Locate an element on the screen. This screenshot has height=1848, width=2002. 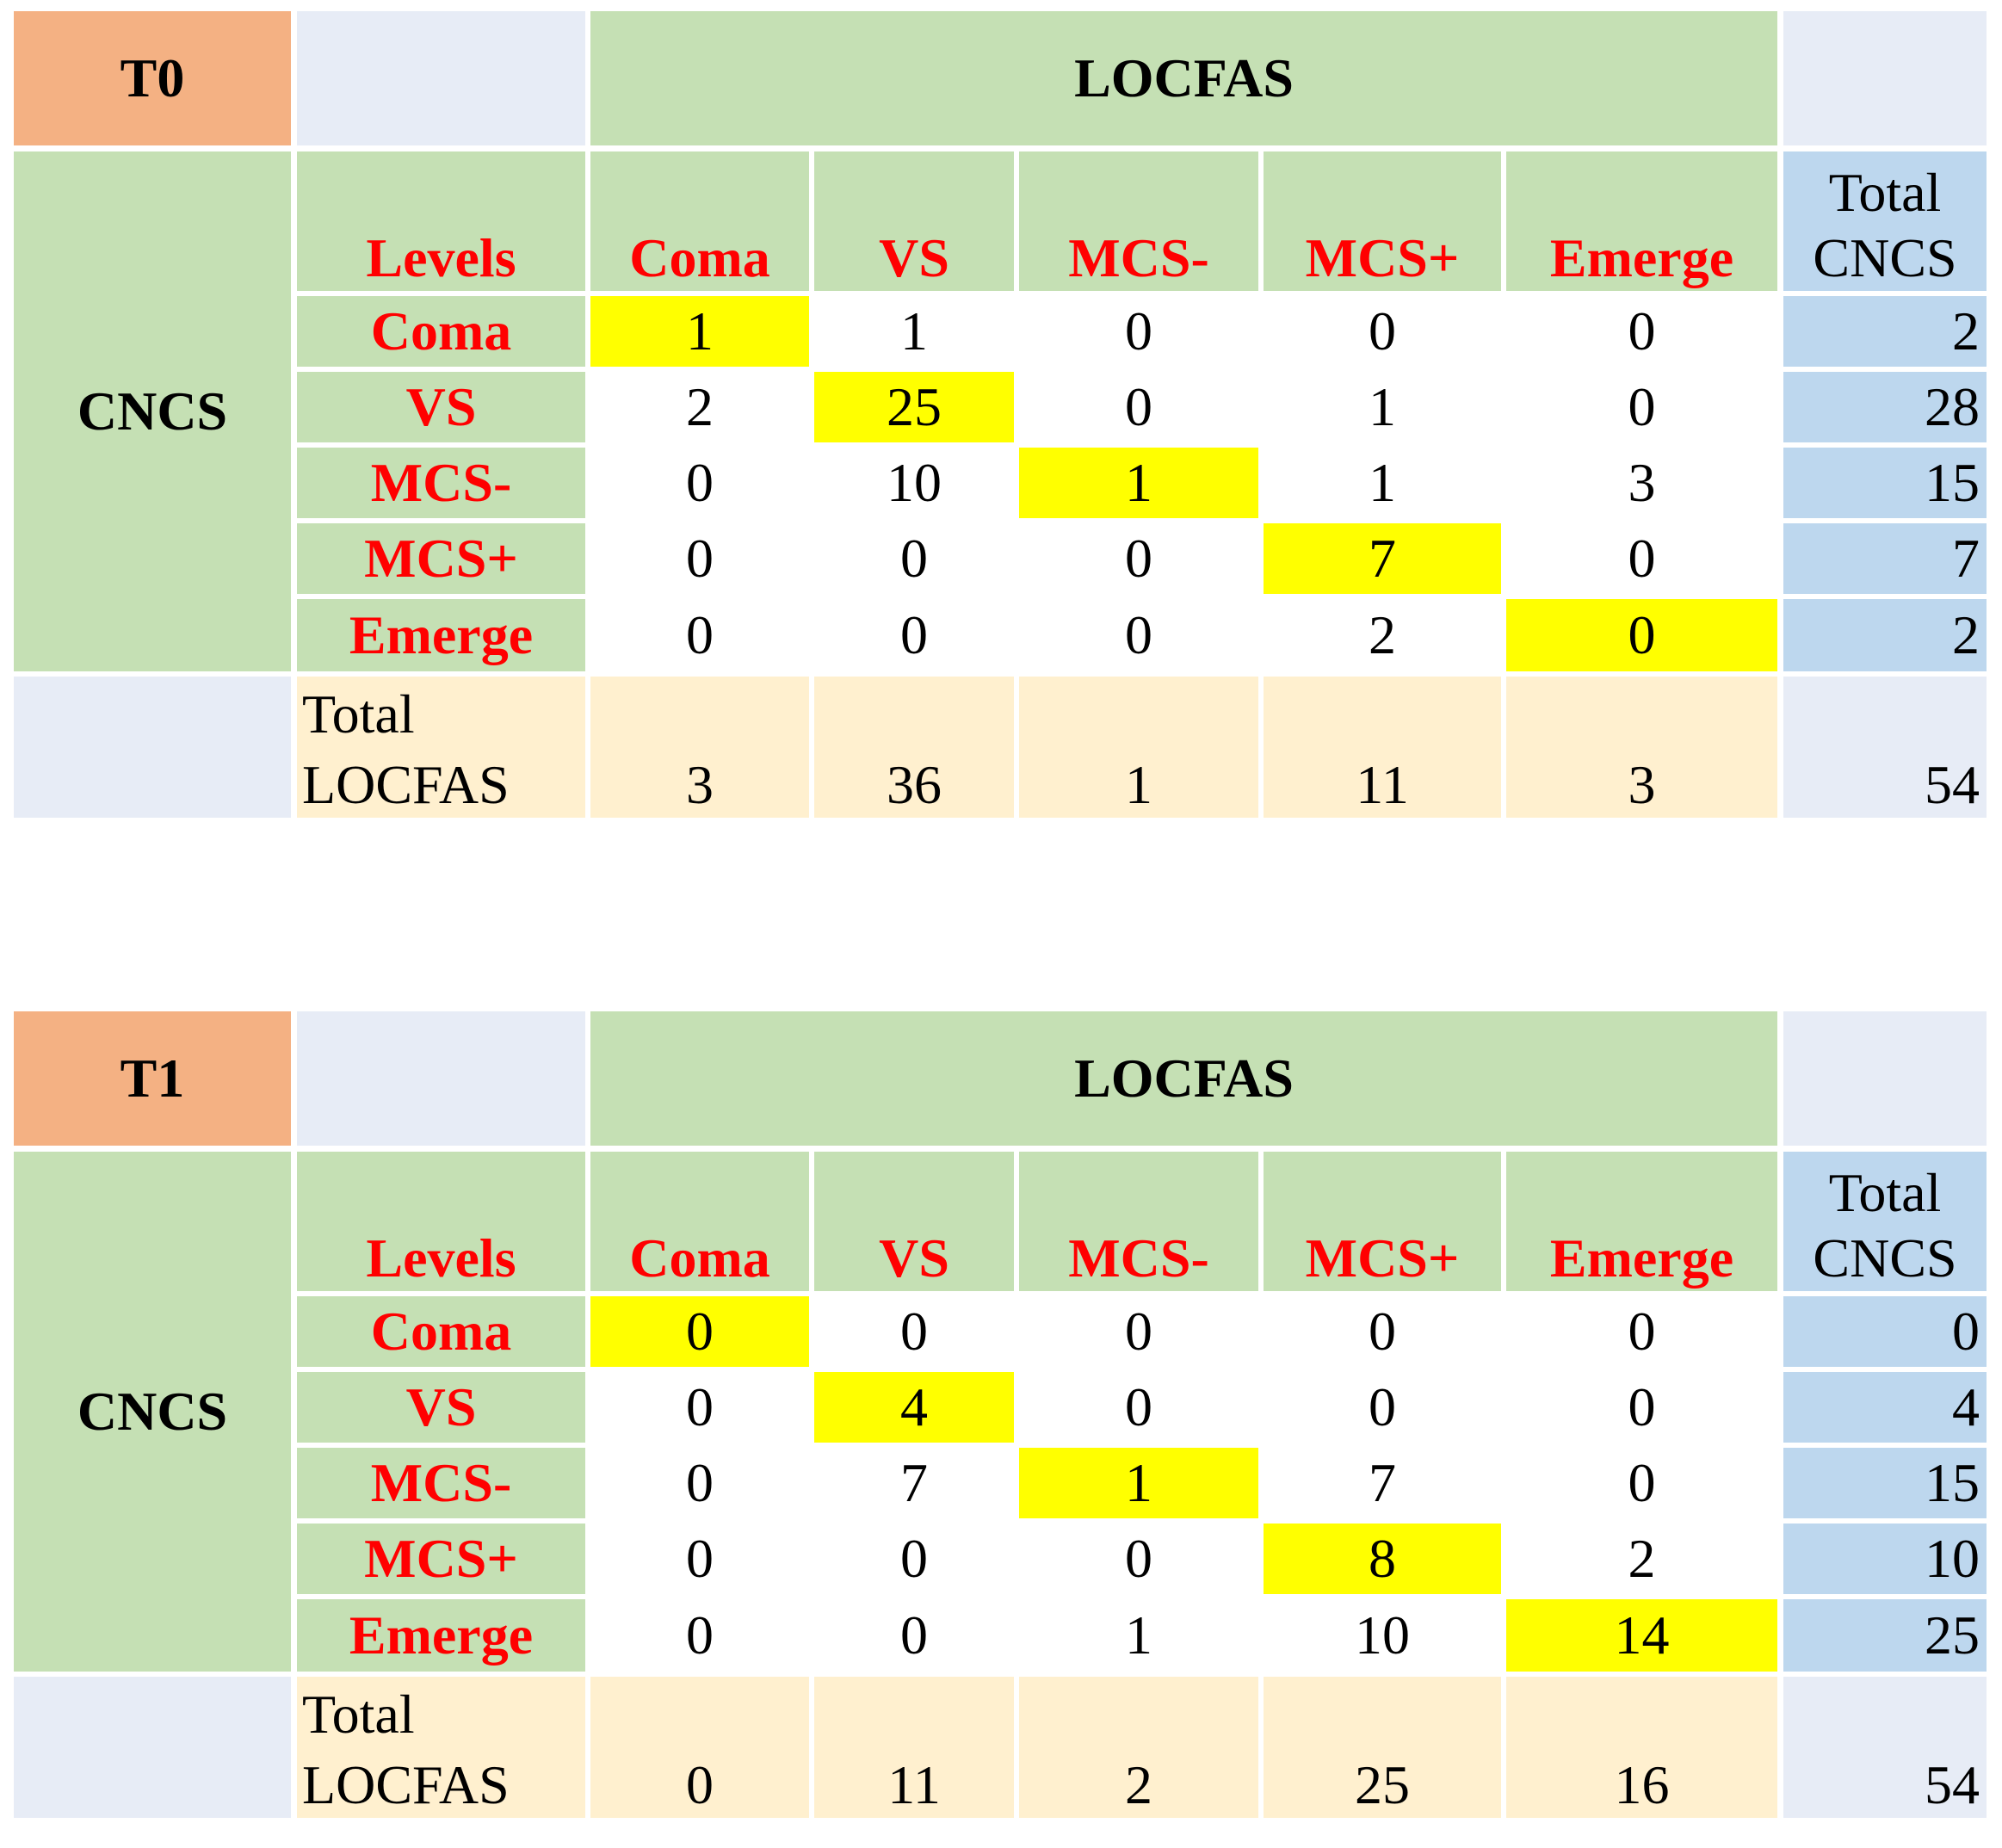
total-cncs-line1: Total is located at coordinates (1885, 193).